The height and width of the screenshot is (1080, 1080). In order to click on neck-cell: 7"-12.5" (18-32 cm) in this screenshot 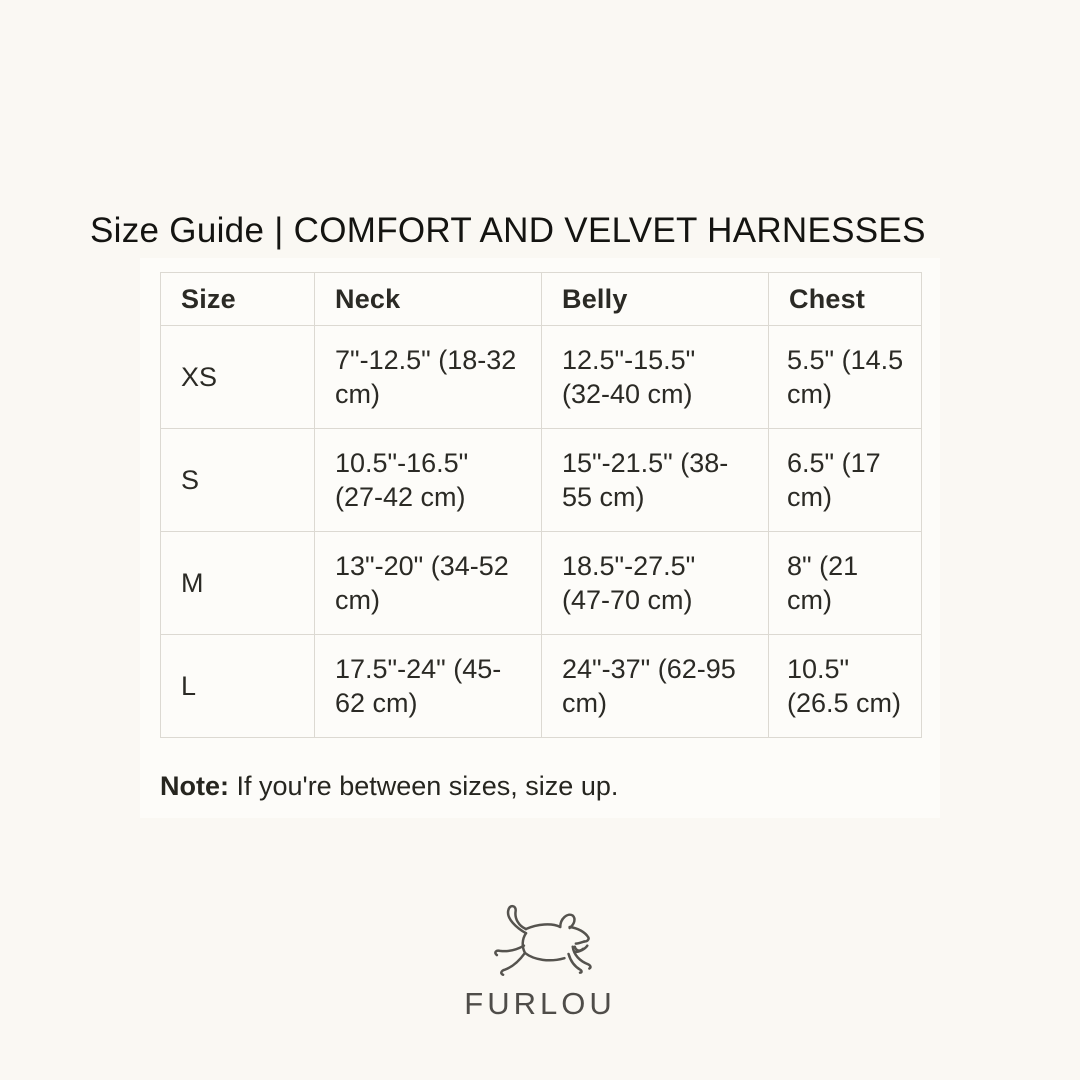, I will do `click(428, 377)`.